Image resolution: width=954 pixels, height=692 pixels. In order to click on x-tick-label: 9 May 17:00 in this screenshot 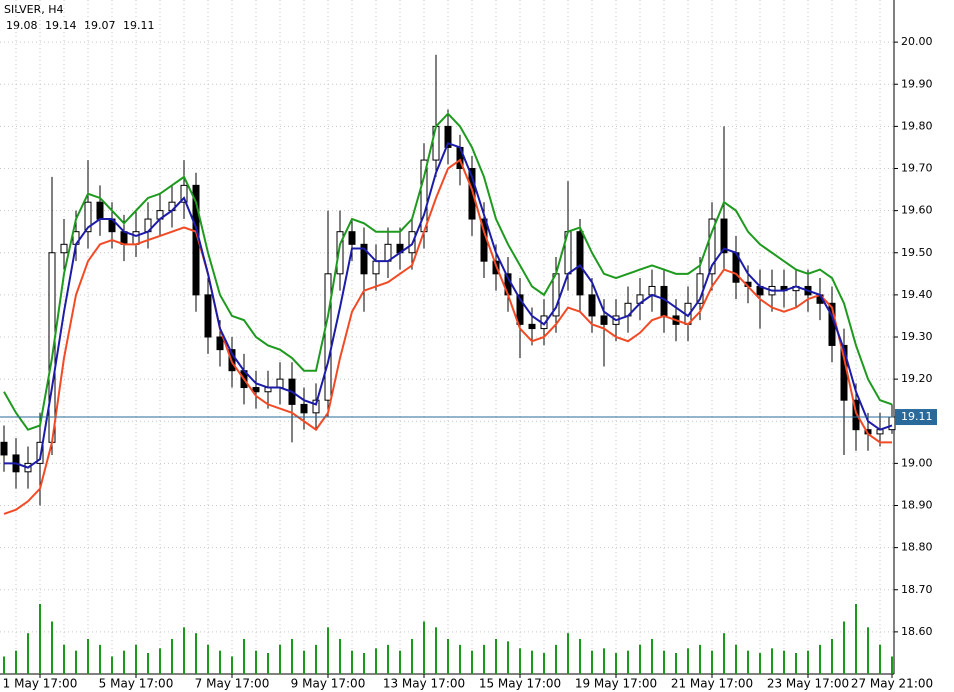, I will do `click(328, 684)`.